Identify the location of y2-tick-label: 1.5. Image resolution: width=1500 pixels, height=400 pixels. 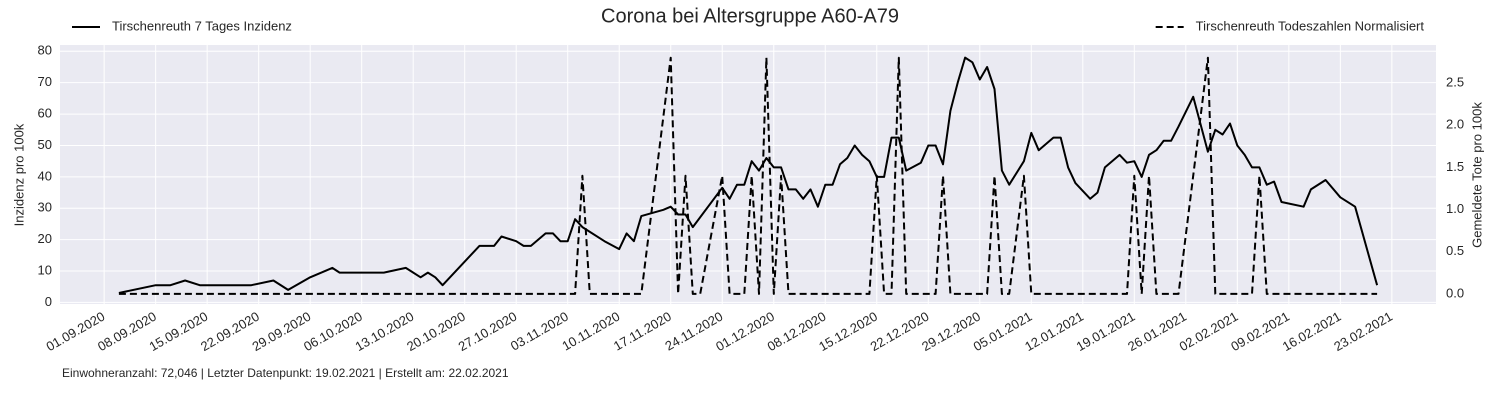
(1455, 166).